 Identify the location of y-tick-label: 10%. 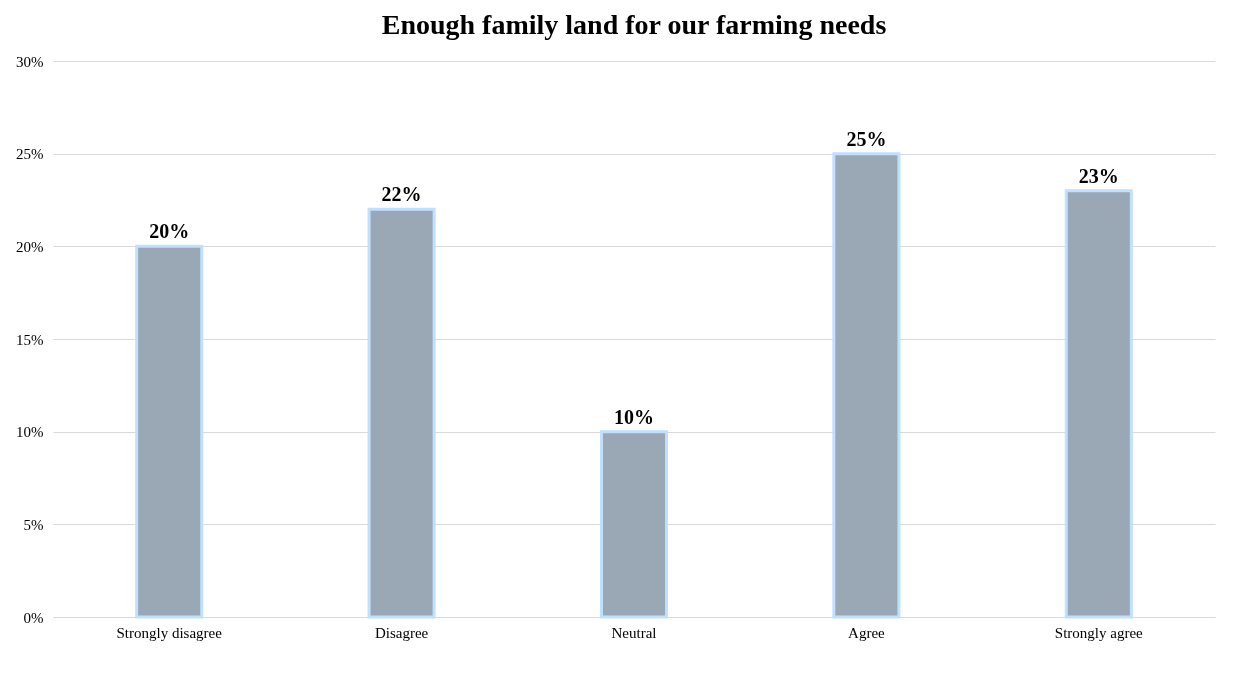
(30, 432).